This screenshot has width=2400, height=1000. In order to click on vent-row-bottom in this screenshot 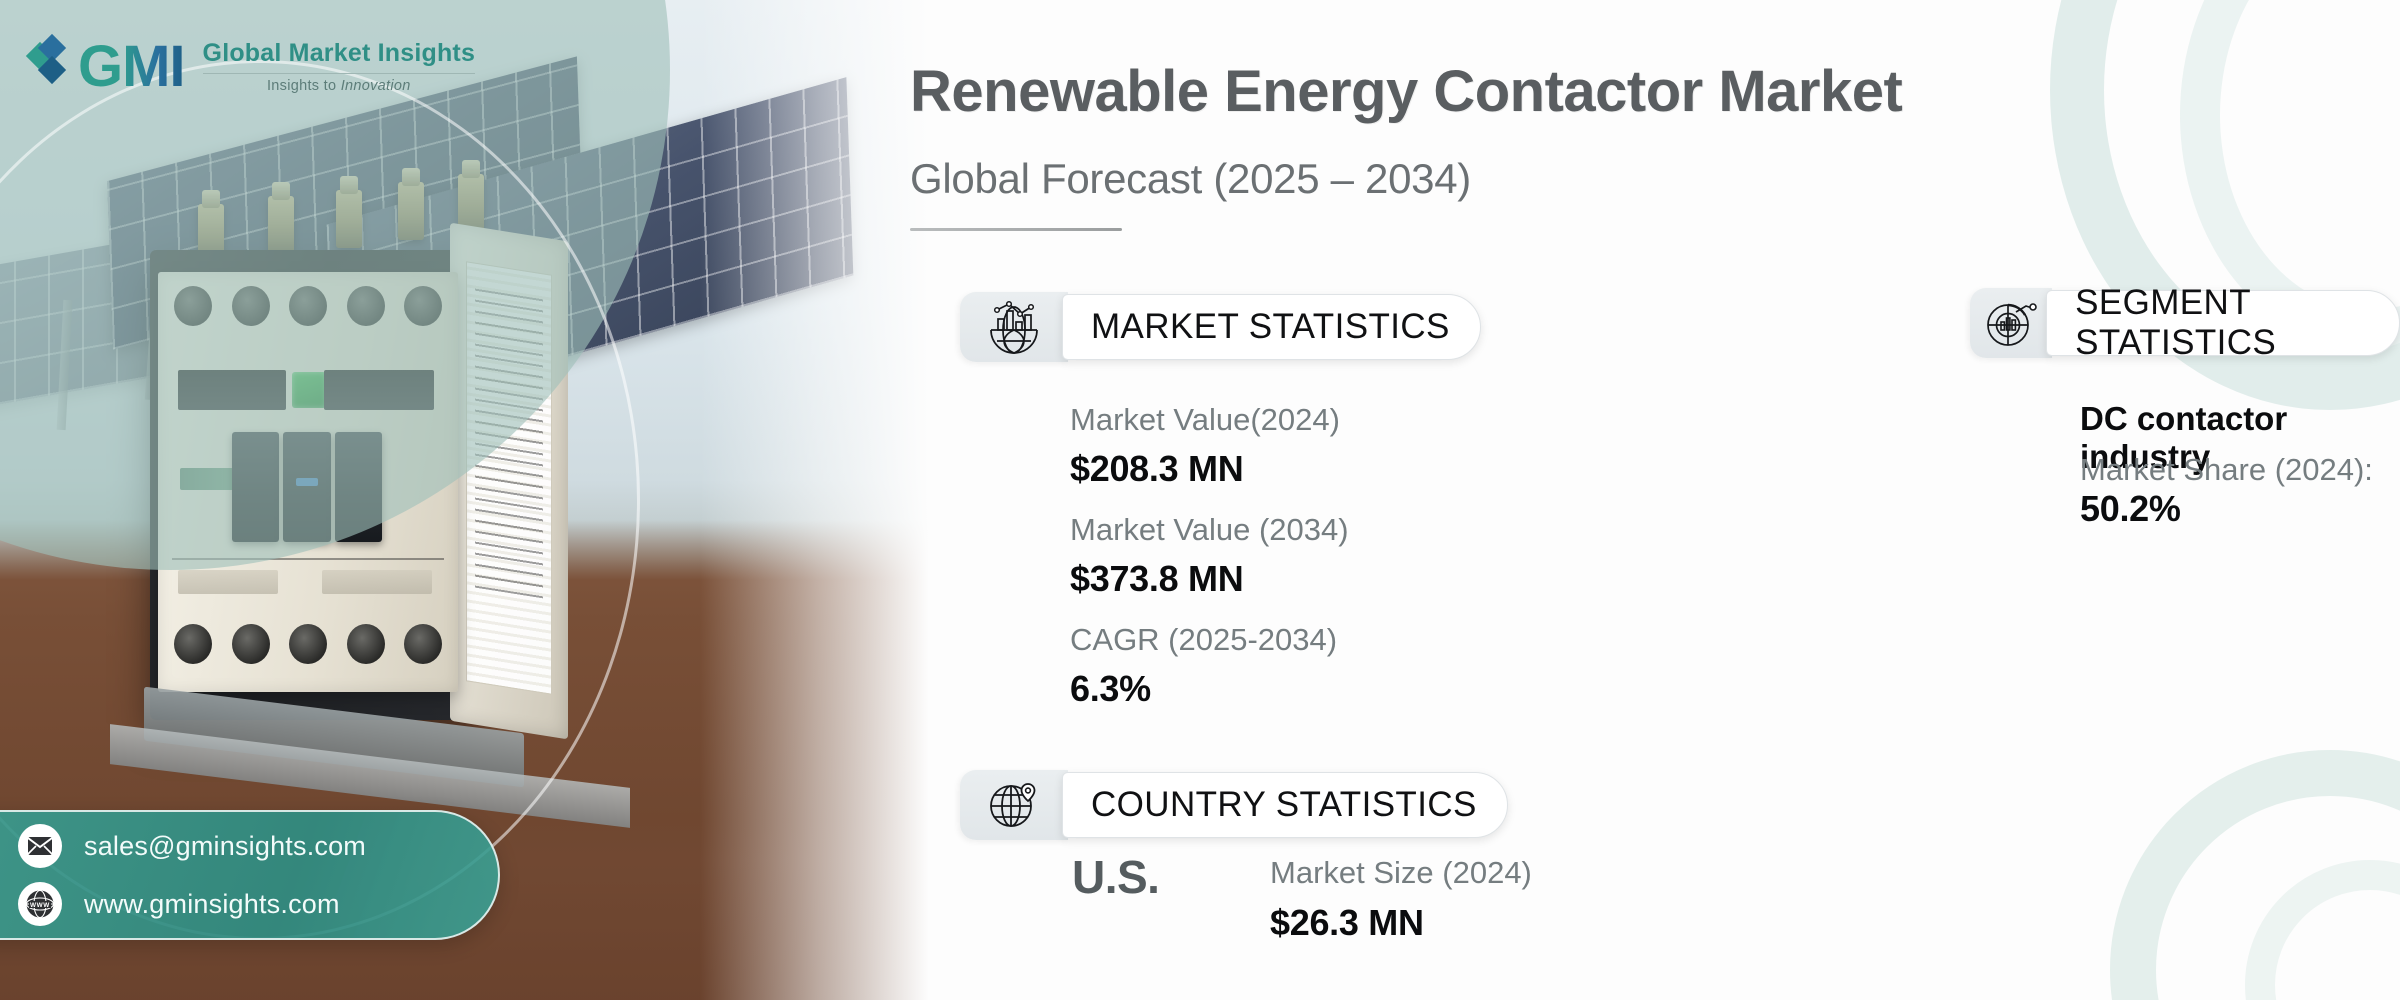, I will do `click(308, 644)`.